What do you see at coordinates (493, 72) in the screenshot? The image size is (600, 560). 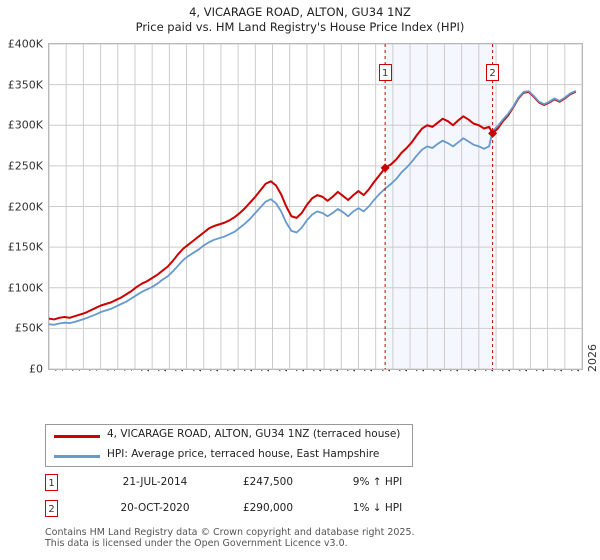 I see `chart-marker-box-2: 2` at bounding box center [493, 72].